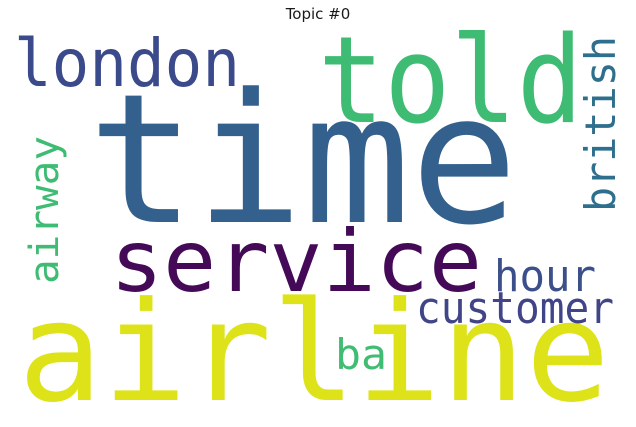 The width and height of the screenshot is (636, 427). I want to click on word-british: british, so click(600, 124).